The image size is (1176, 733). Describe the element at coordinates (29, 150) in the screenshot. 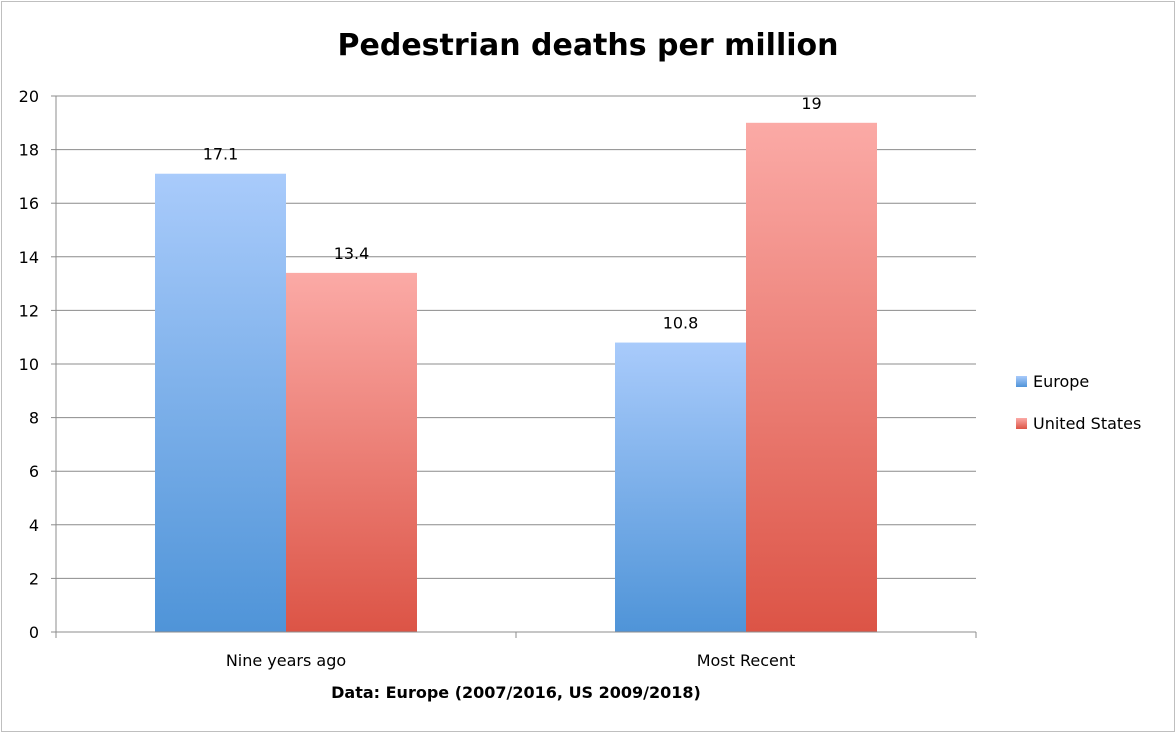

I see `ytick-label: 18` at that location.